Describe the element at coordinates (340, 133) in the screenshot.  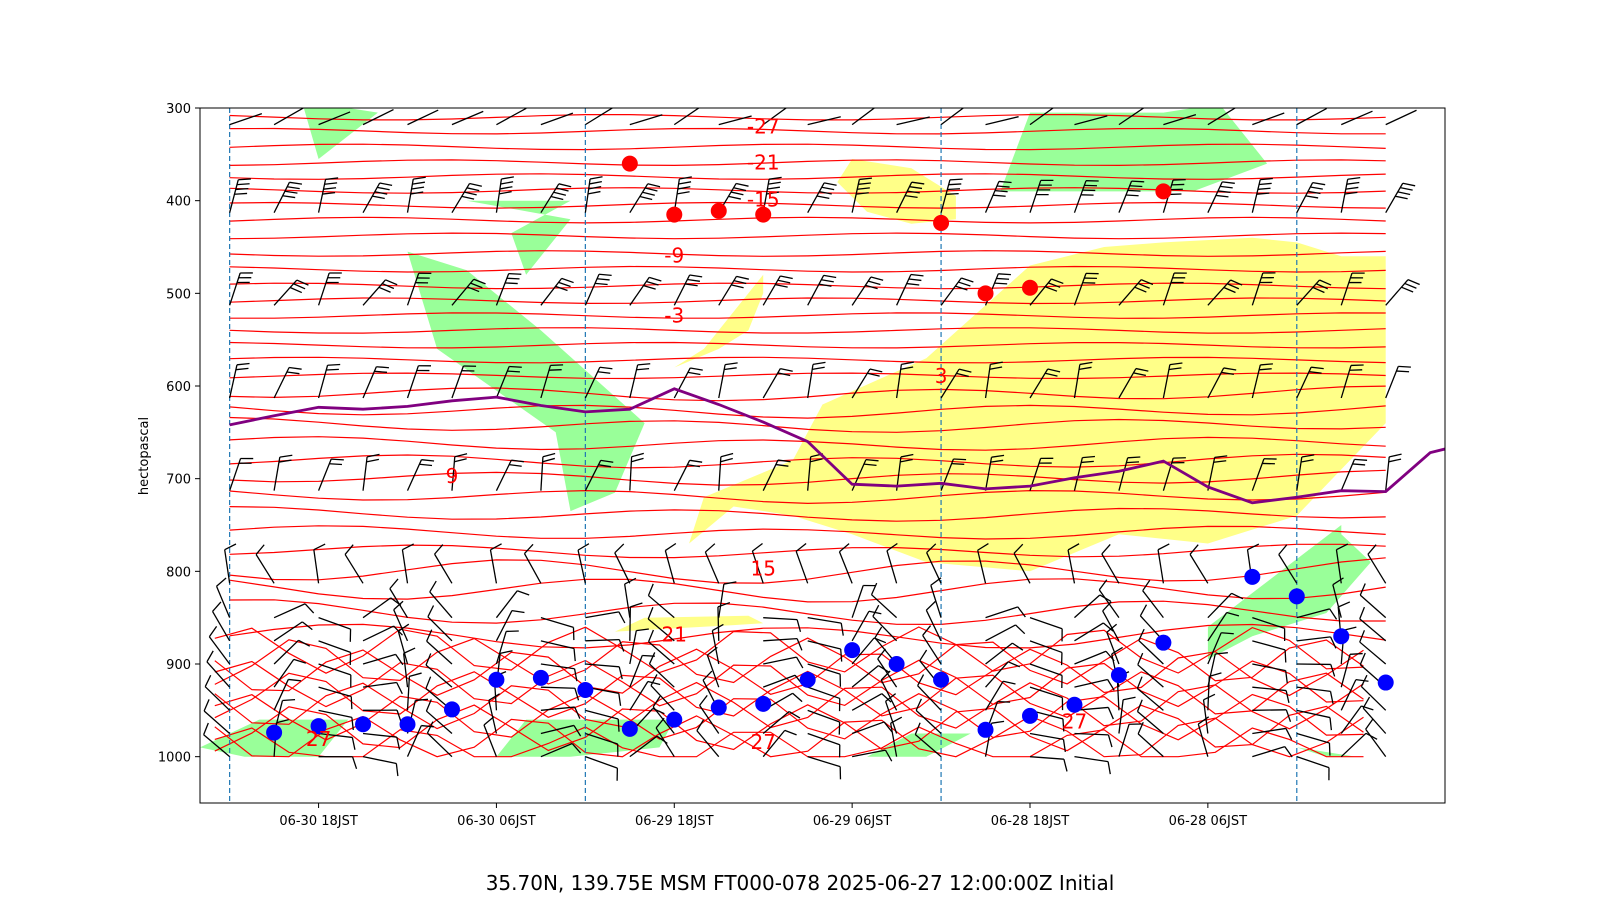
I see `saturated-region` at that location.